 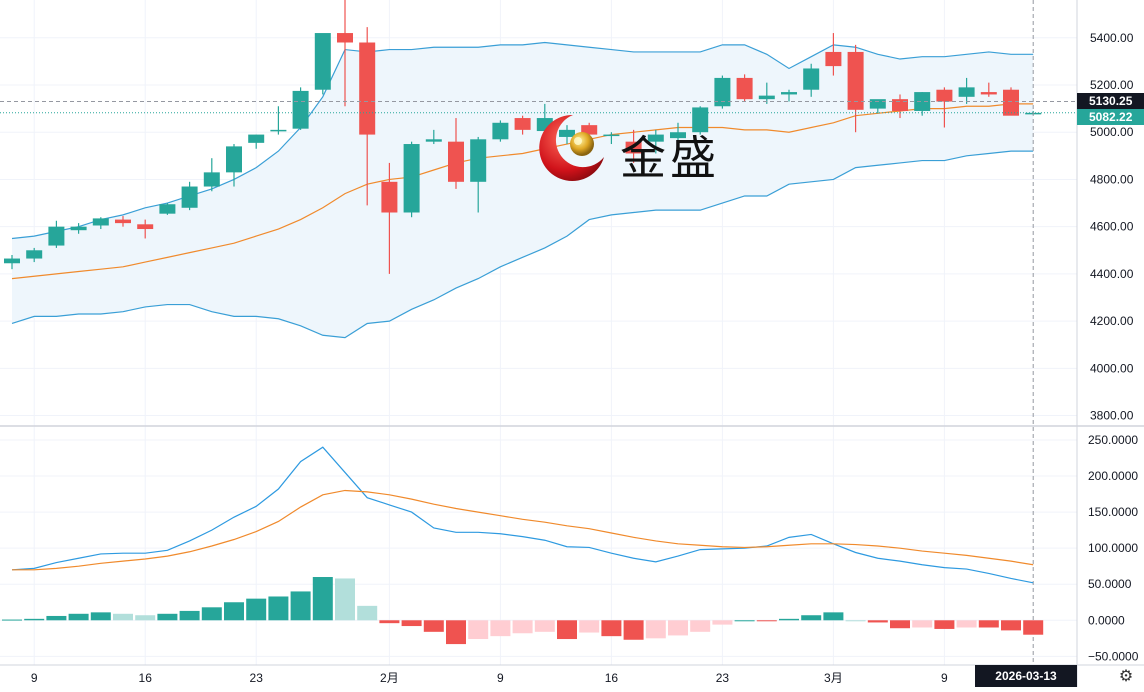 What do you see at coordinates (1112, 132) in the screenshot?
I see `price-tick-label: 5000.00` at bounding box center [1112, 132].